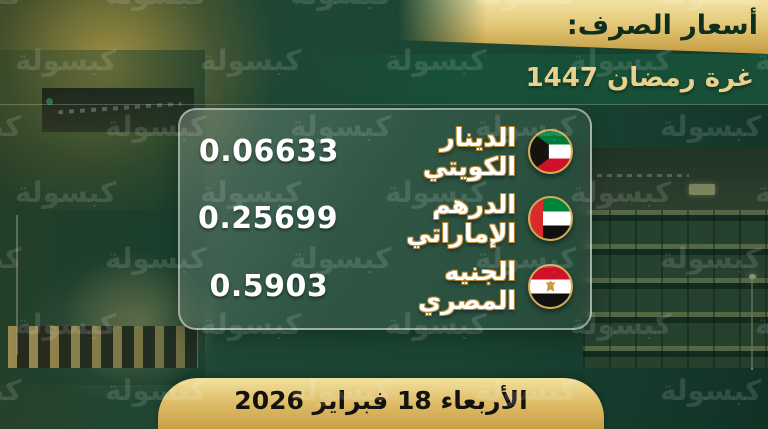 The height and width of the screenshot is (429, 768). I want to click on rate-row-kuwaiti-dinar: 0.06633 الدينار الكويتي, so click(386, 152).